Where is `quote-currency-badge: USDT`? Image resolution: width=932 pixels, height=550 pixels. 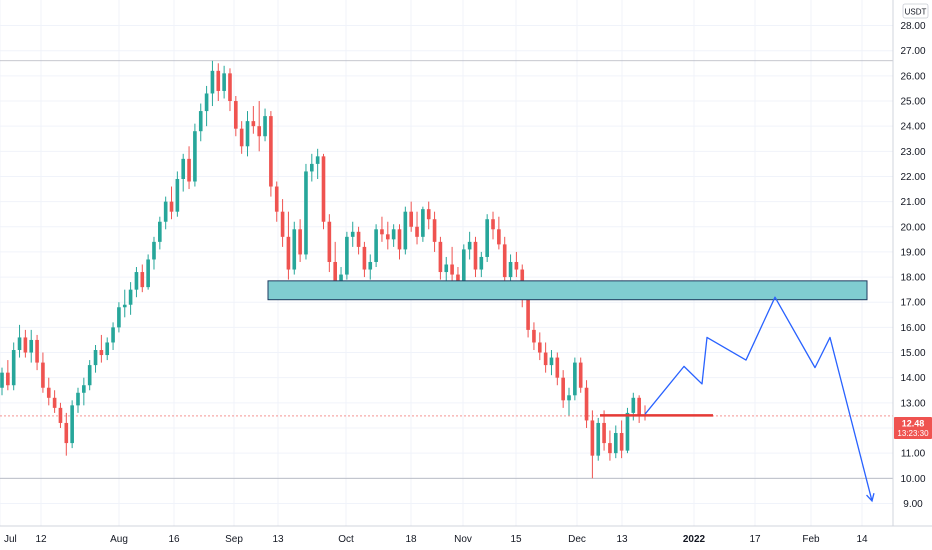 quote-currency-badge: USDT is located at coordinates (915, 11).